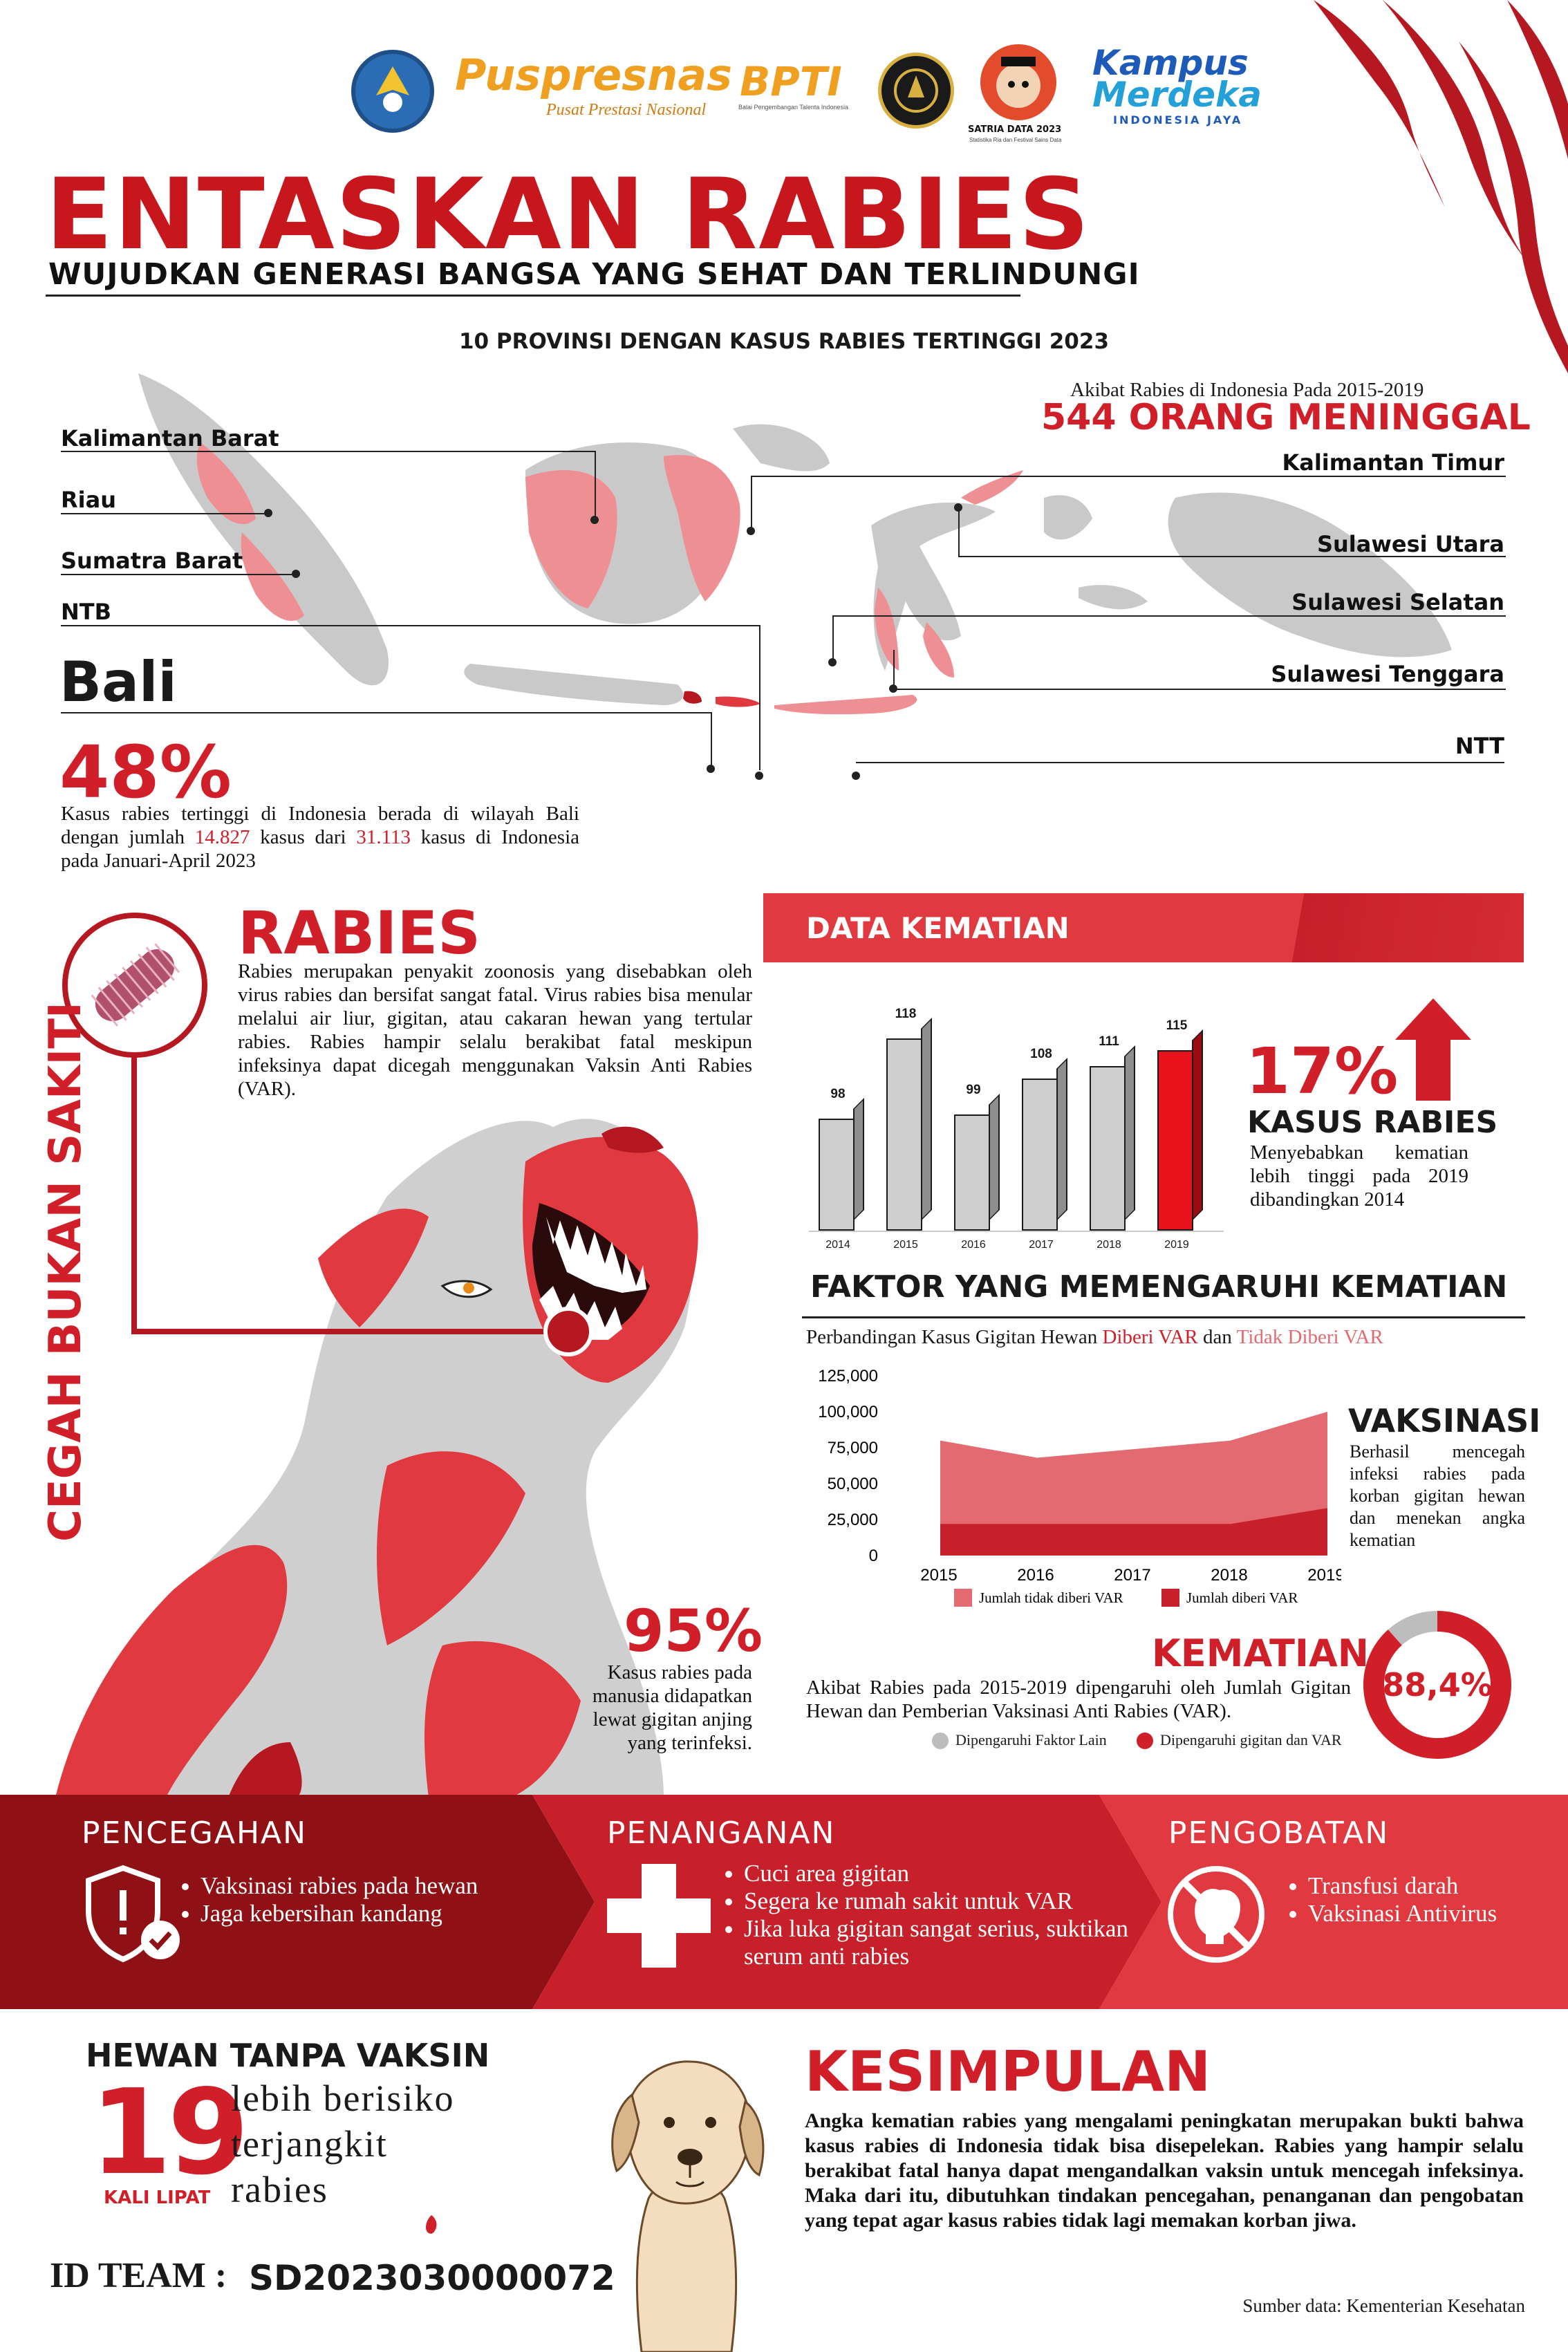 The image size is (1568, 2352). I want to click on bar-value-label: 115, so click(1177, 1025).